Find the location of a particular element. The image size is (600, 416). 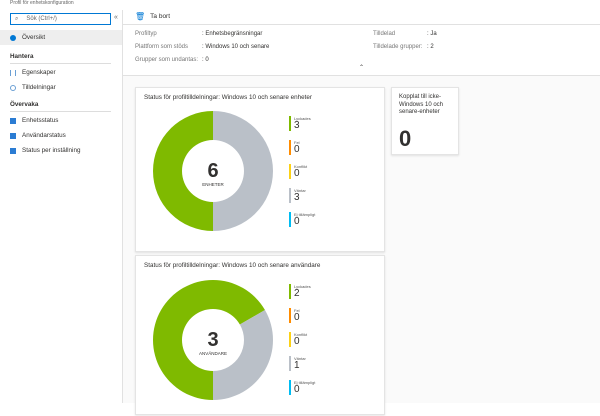

user-total: 3 is located at coordinates (213, 340).